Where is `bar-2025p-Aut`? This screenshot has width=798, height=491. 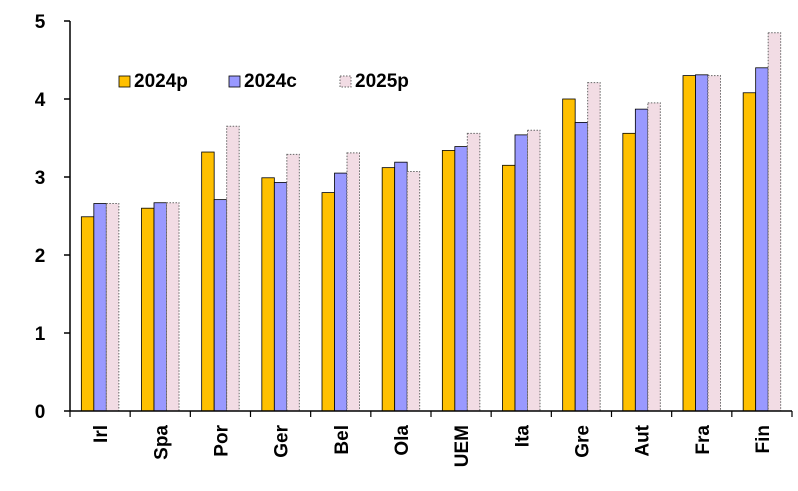 bar-2025p-Aut is located at coordinates (654, 257).